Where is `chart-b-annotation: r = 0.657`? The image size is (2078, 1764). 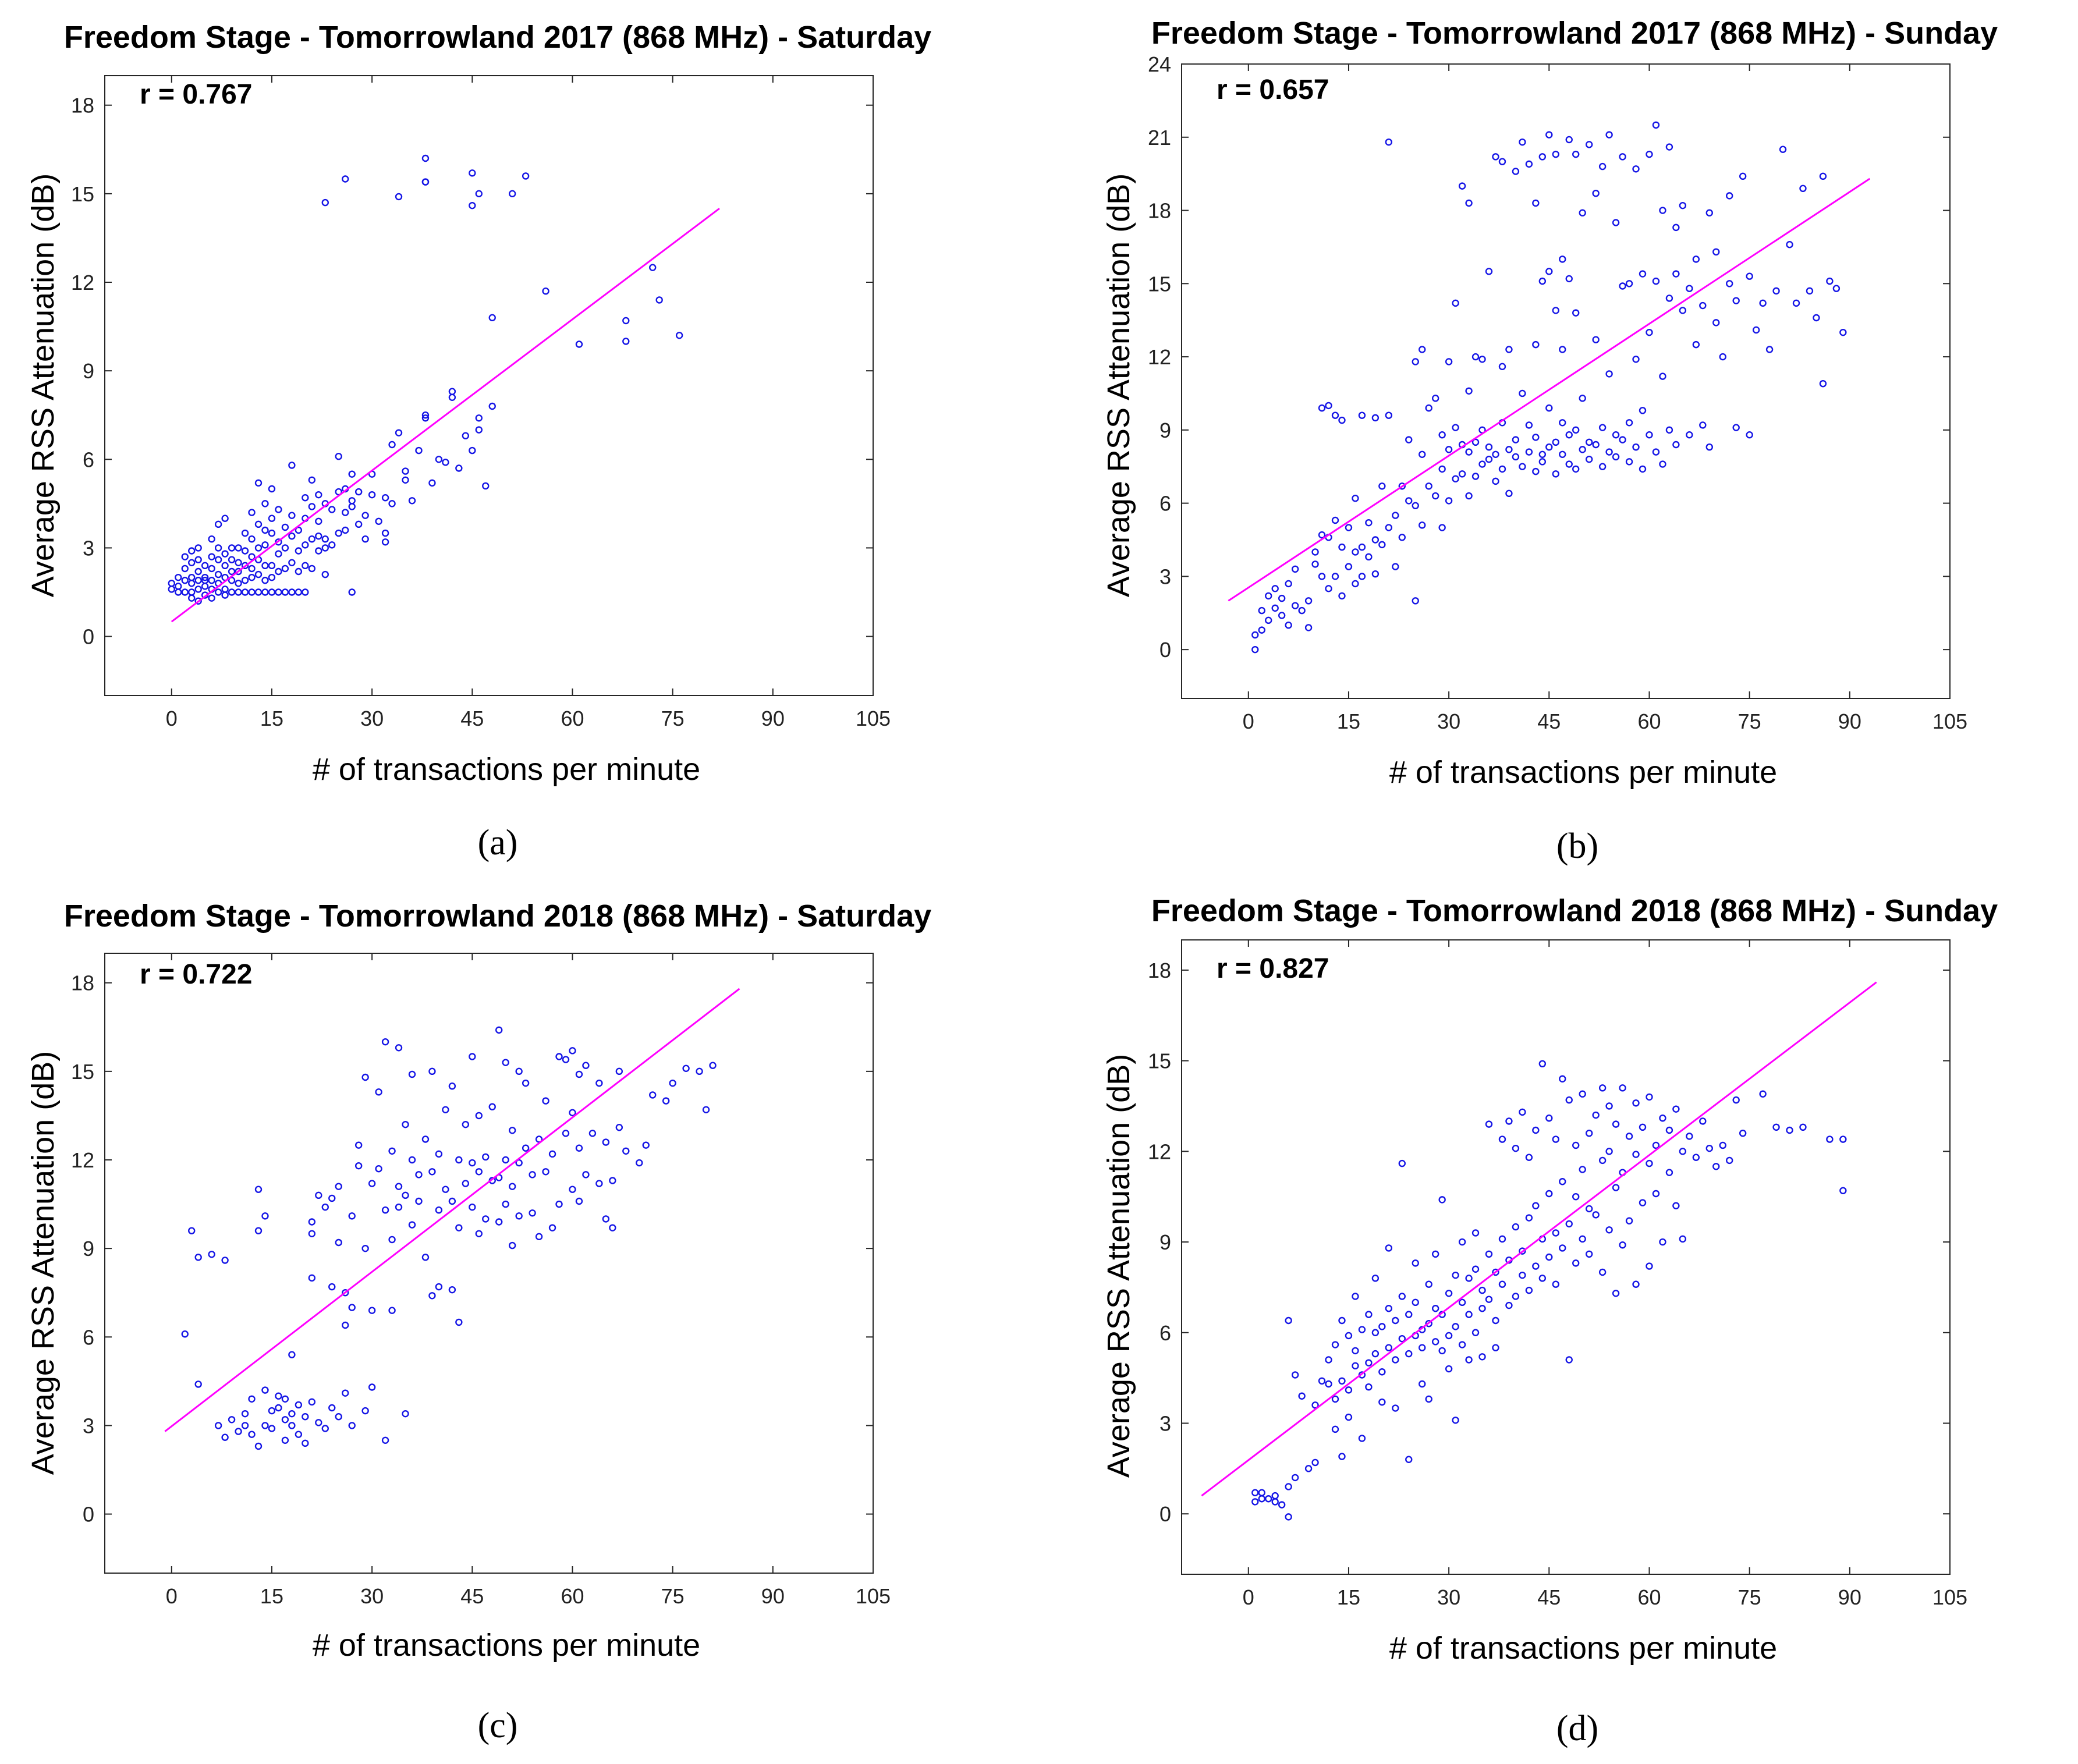 chart-b-annotation: r = 0.657 is located at coordinates (1273, 89).